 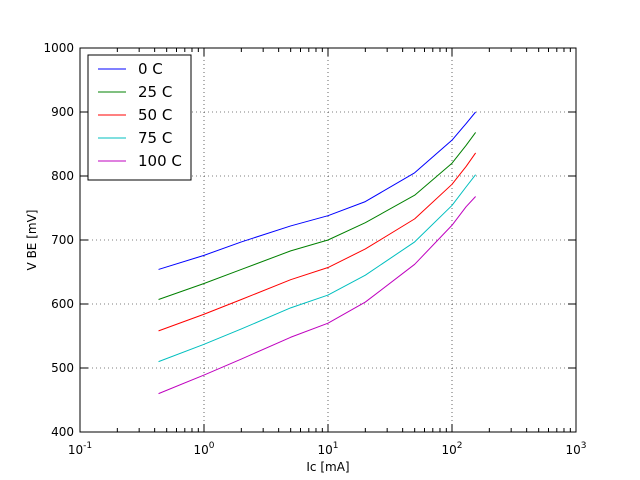 What do you see at coordinates (62, 240) in the screenshot?
I see `y-tick-label: 700` at bounding box center [62, 240].